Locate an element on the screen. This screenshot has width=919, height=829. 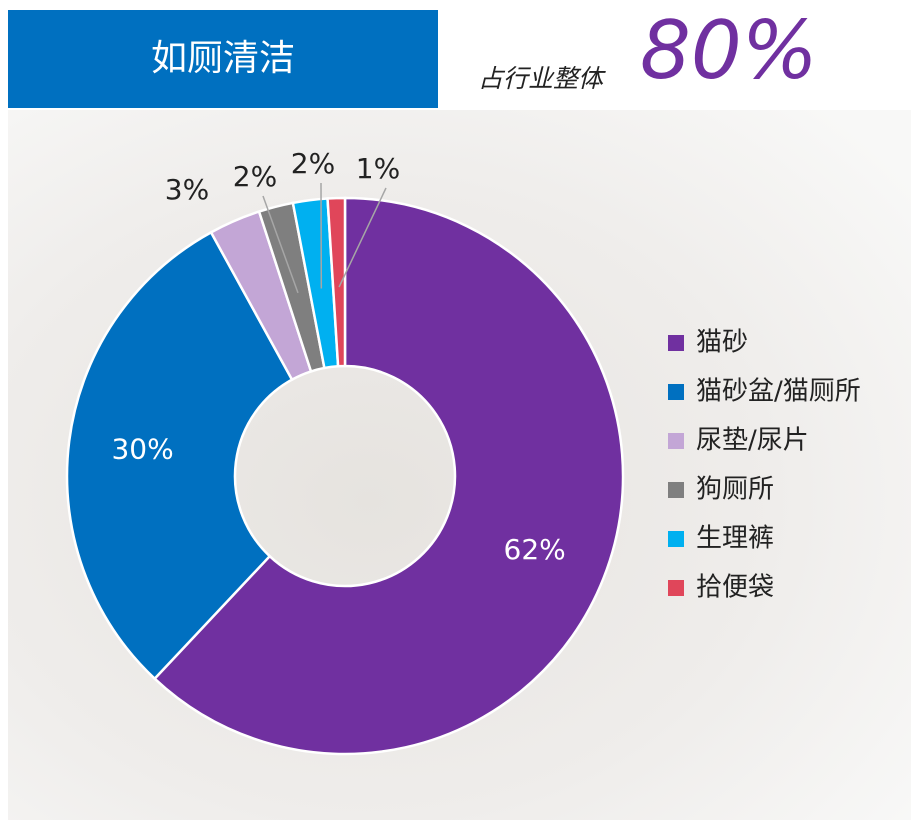
legend-label: 猫砂盆/猫厕所 is located at coordinates (778, 392).